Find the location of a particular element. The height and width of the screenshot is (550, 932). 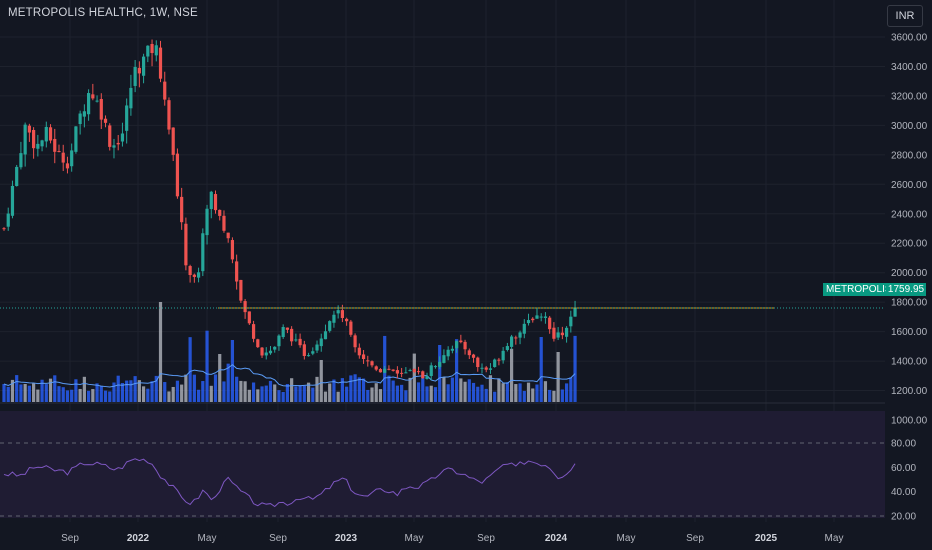

time-axis: Sep 2022 May Sep 2023 May Sep 2024 May Sep 2025 May is located at coordinates (452, 538).